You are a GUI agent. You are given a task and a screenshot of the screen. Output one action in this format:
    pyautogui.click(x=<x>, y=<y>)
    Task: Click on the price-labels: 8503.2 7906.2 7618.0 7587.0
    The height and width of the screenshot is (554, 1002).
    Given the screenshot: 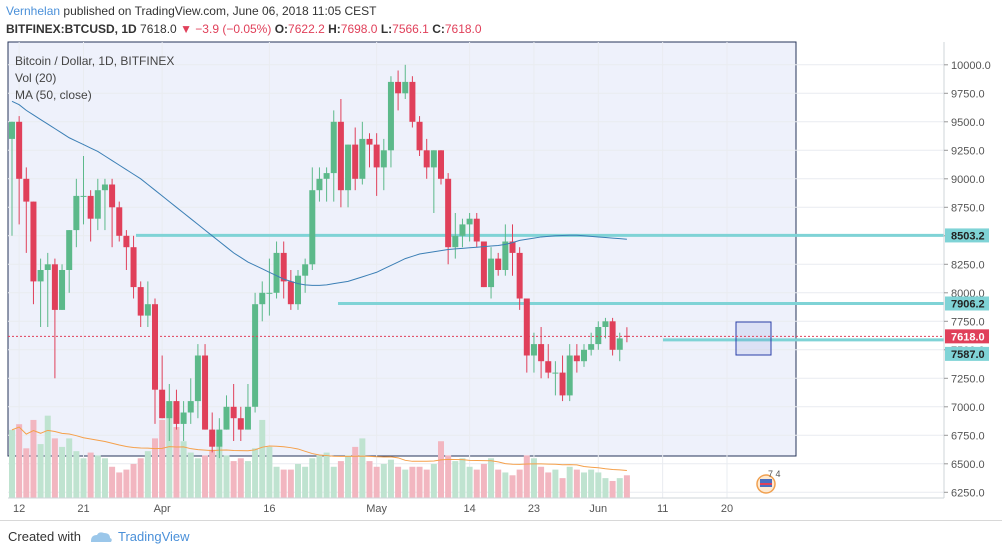 What is the action you would take?
    pyautogui.click(x=967, y=294)
    